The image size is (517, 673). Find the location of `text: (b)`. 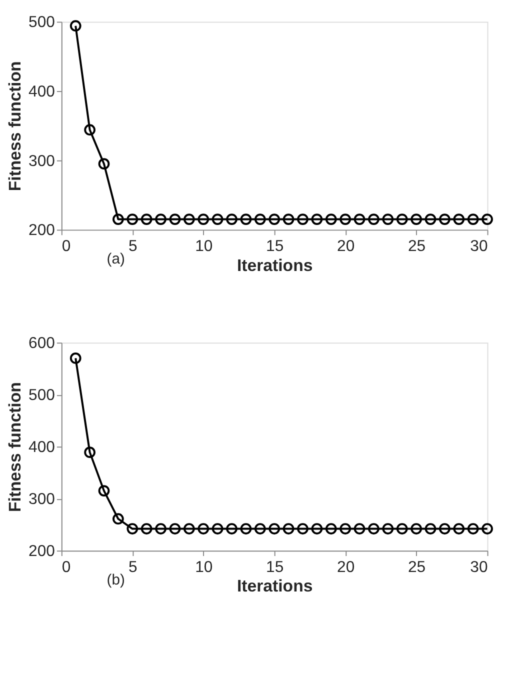

text: (b) is located at coordinates (115, 580).